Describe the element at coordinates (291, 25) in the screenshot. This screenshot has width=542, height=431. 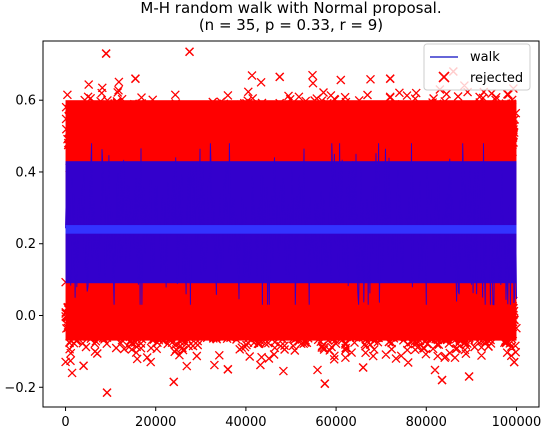
I see `chart-title-line2: (n = 35, p = 0.33, r = 9)` at that location.